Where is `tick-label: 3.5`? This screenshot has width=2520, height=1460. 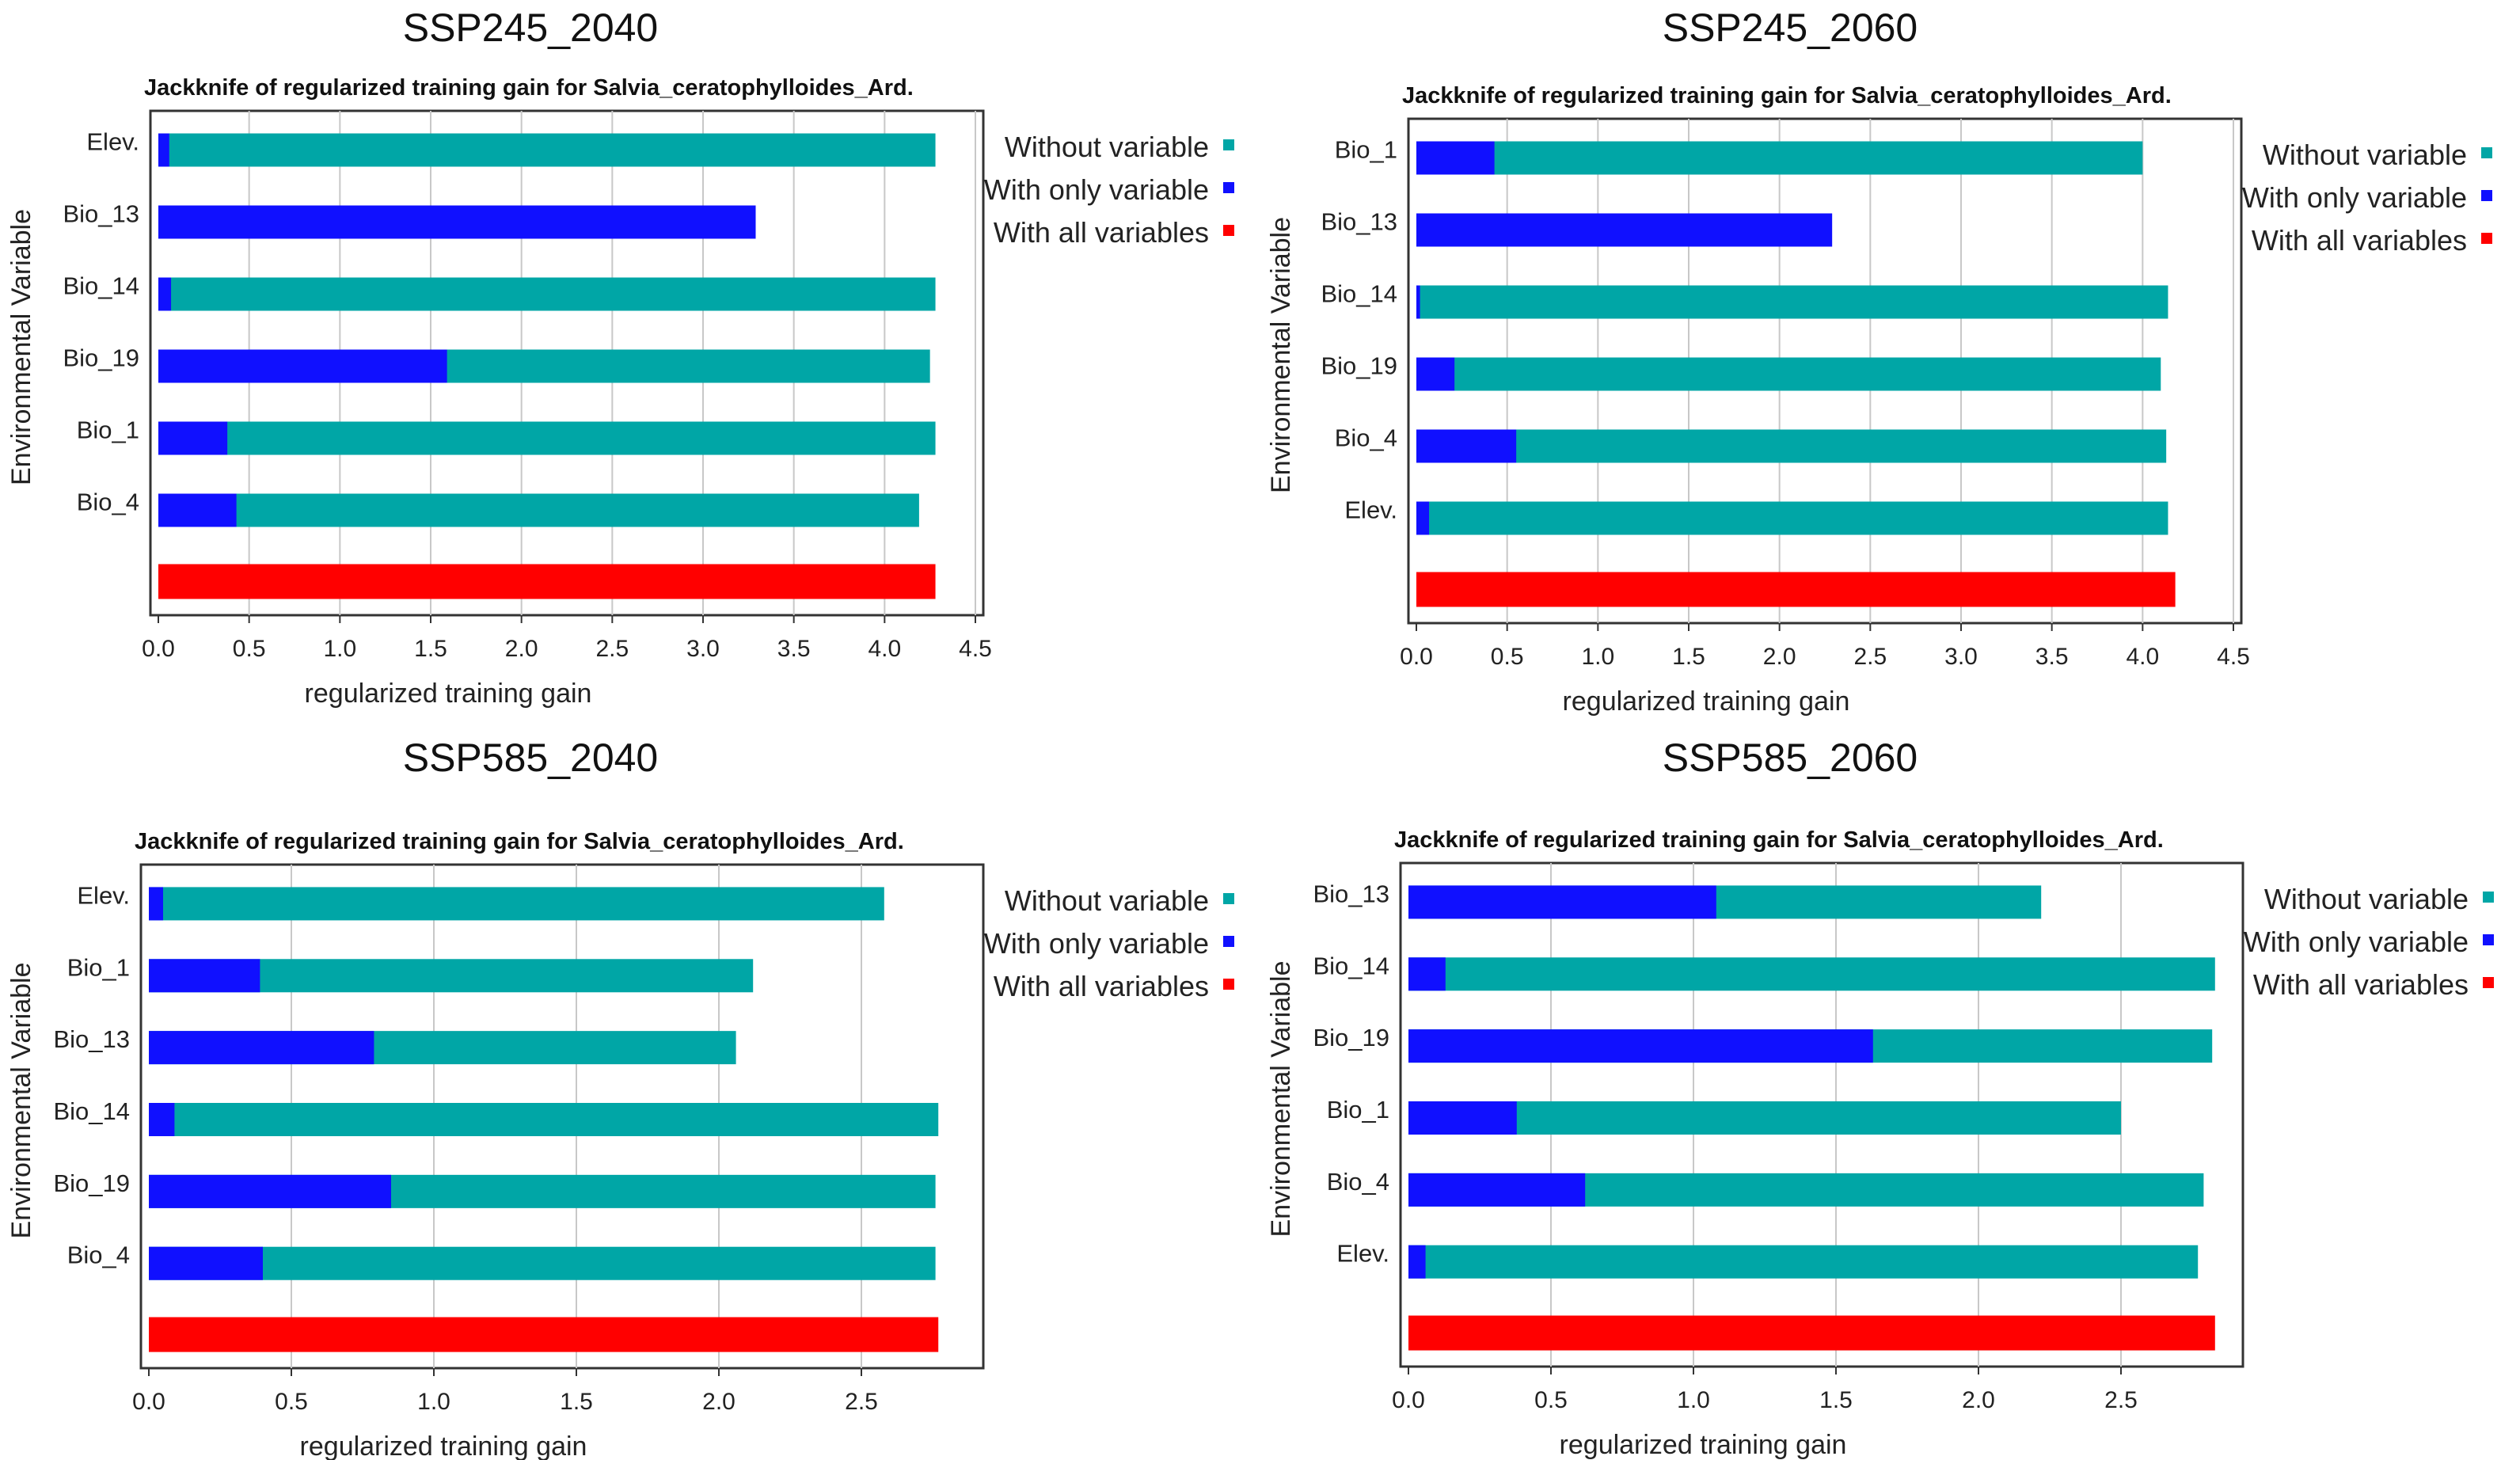 tick-label: 3.5 is located at coordinates (794, 649).